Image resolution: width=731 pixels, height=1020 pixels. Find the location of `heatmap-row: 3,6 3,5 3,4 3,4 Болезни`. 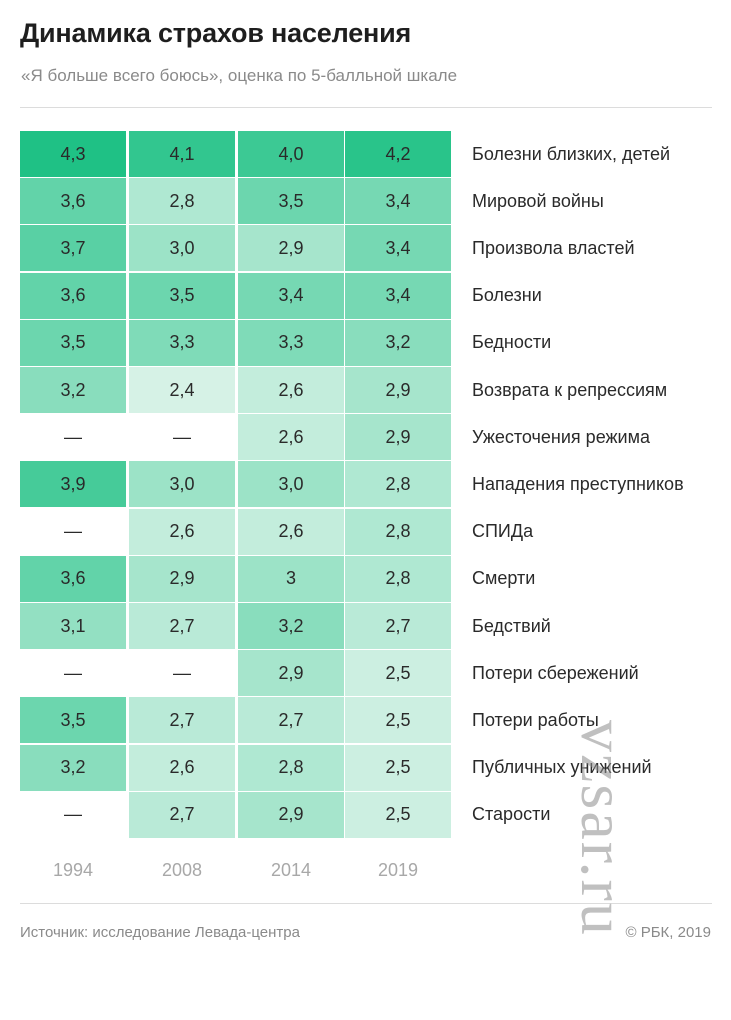

heatmap-row: 3,6 3,5 3,4 3,4 Болезни is located at coordinates (366, 296).